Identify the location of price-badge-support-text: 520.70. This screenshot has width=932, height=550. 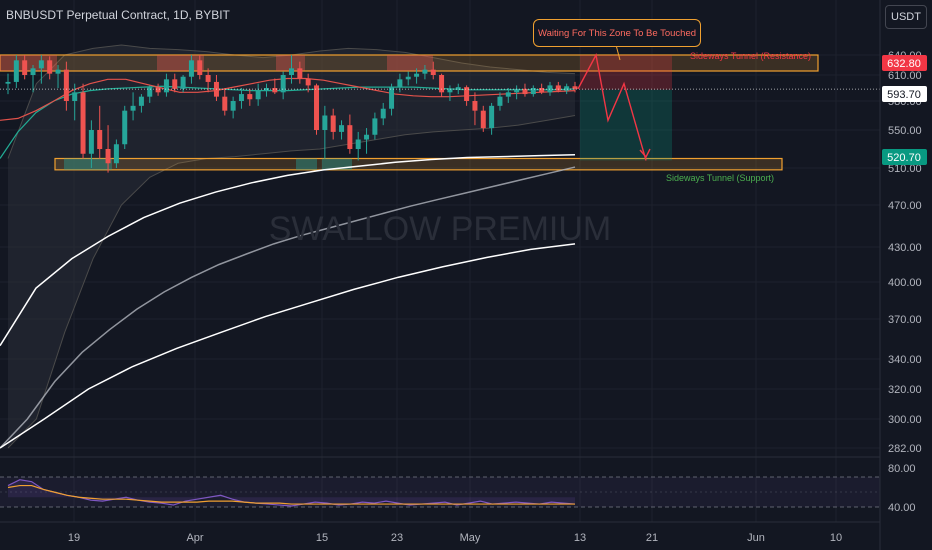
(904, 158).